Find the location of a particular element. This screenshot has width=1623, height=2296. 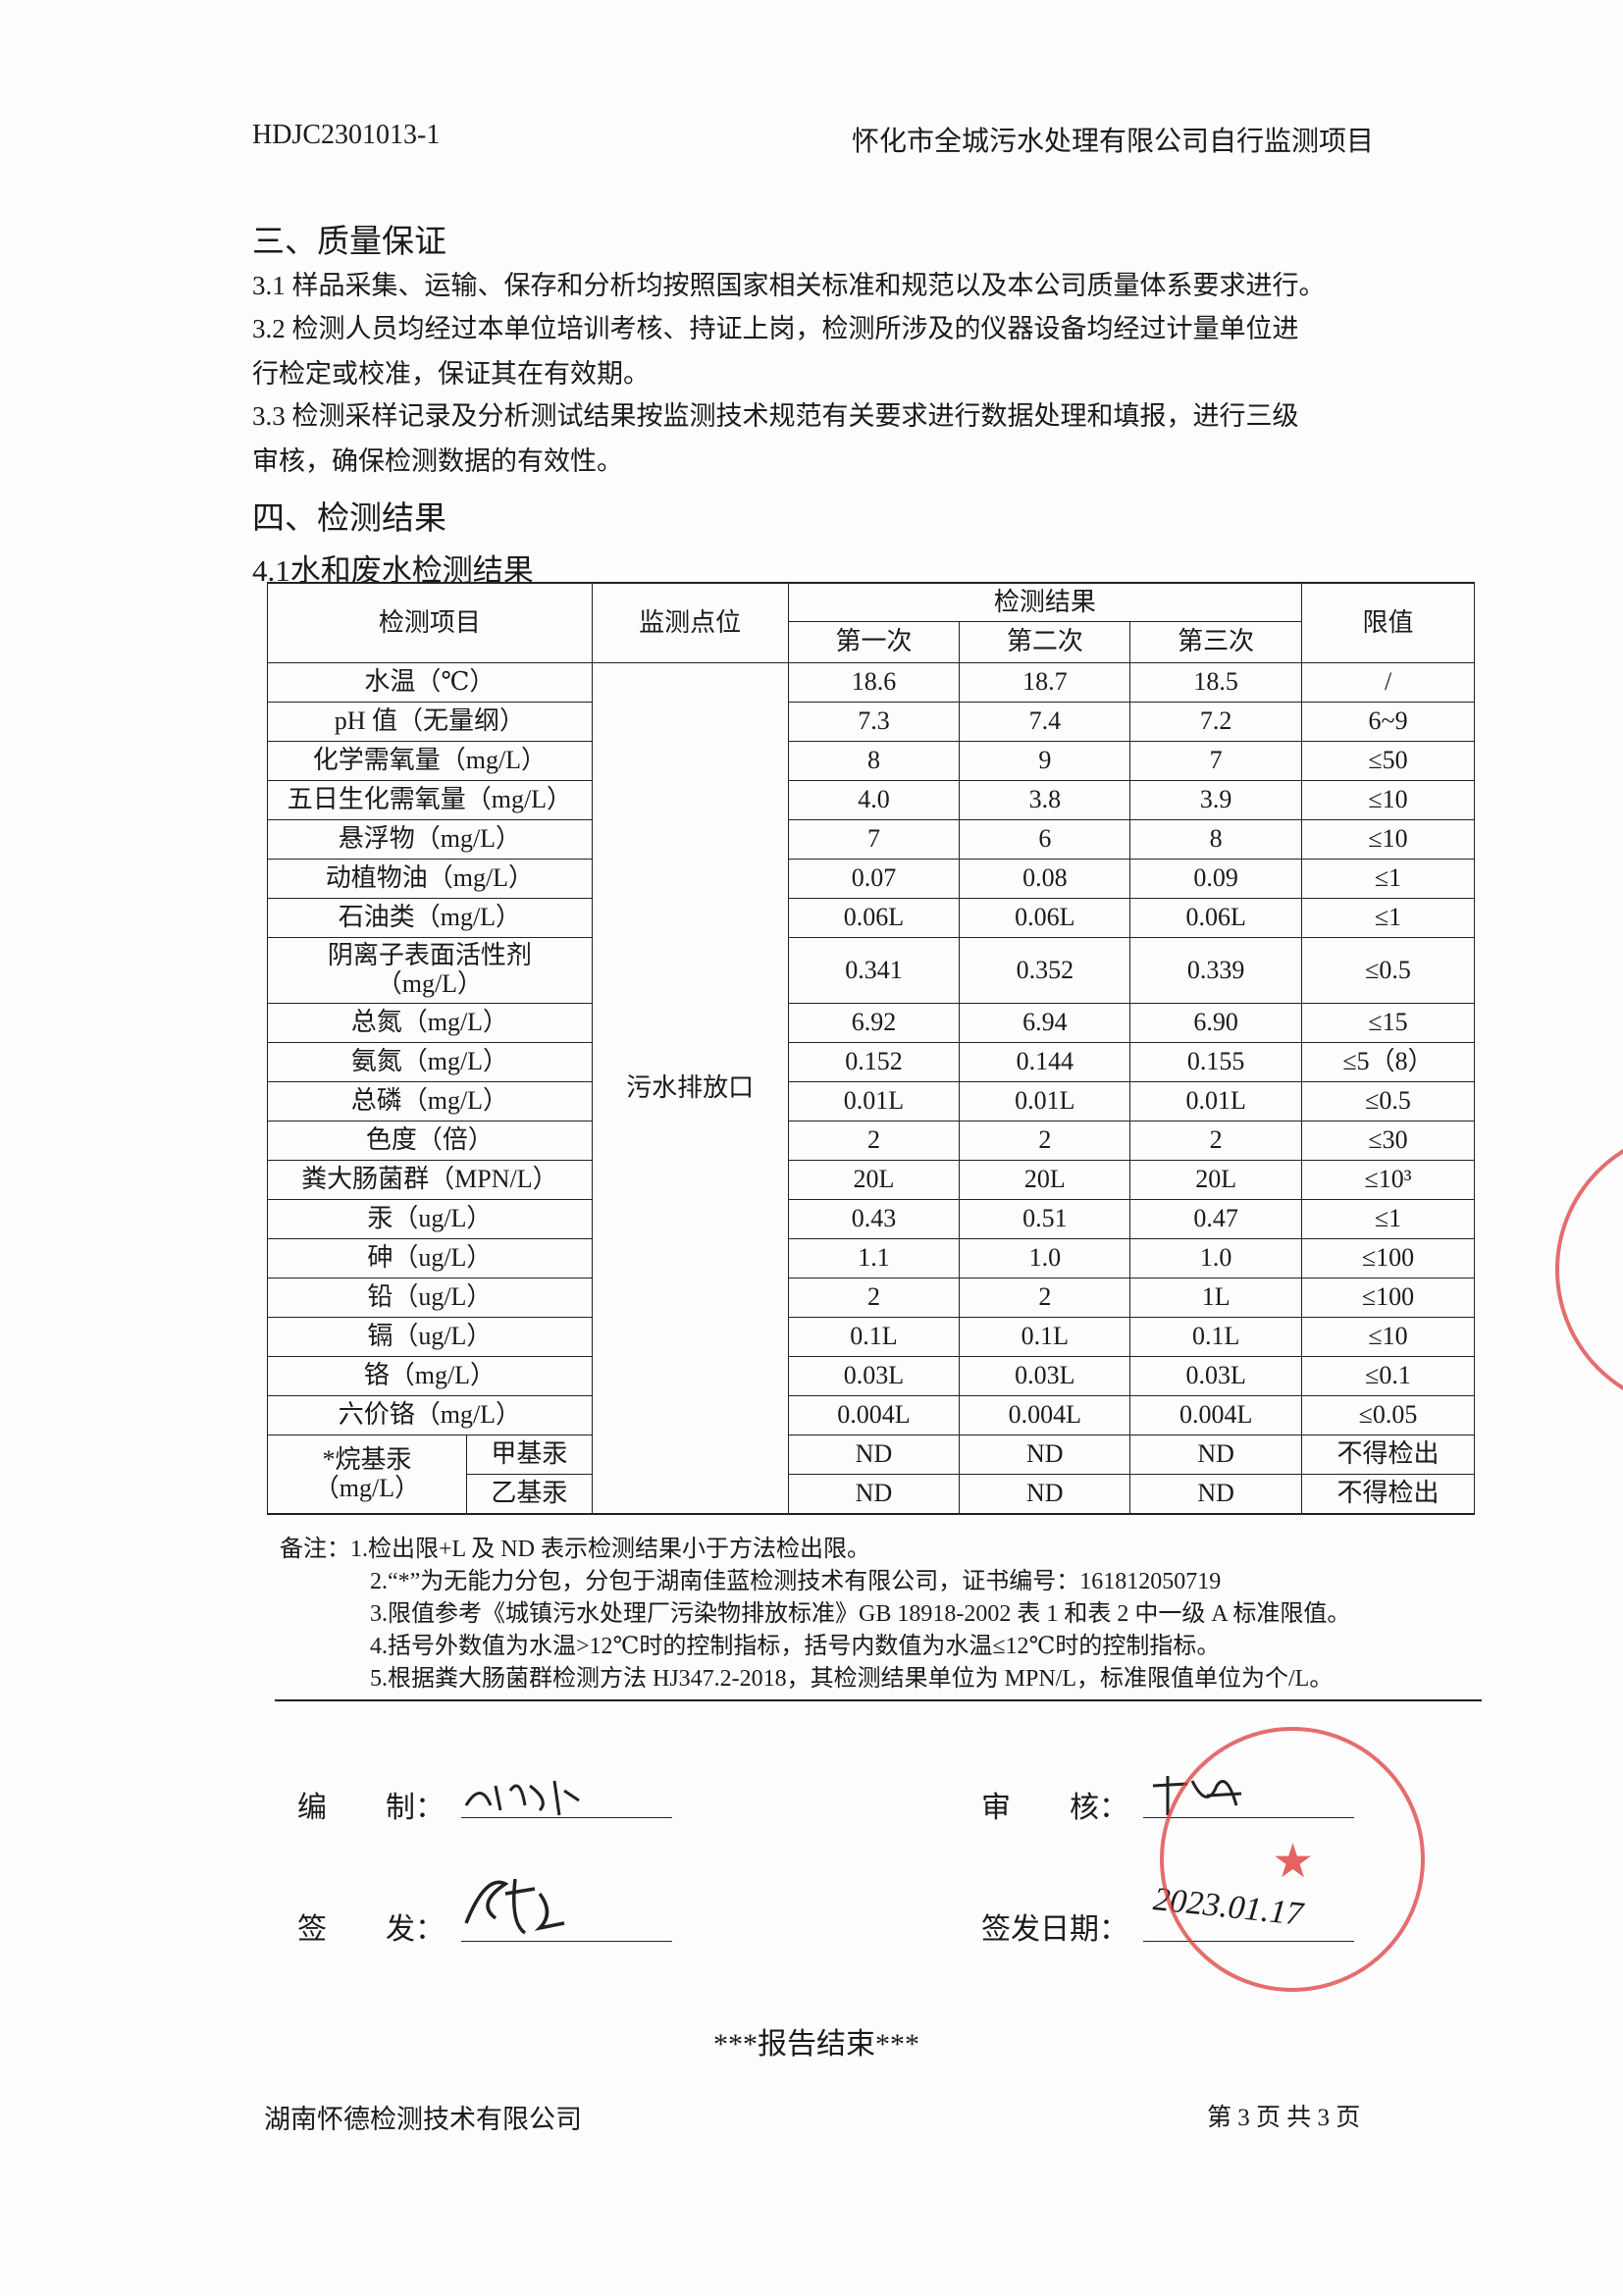

limit-cell: 6~9 is located at coordinates (1388, 722).